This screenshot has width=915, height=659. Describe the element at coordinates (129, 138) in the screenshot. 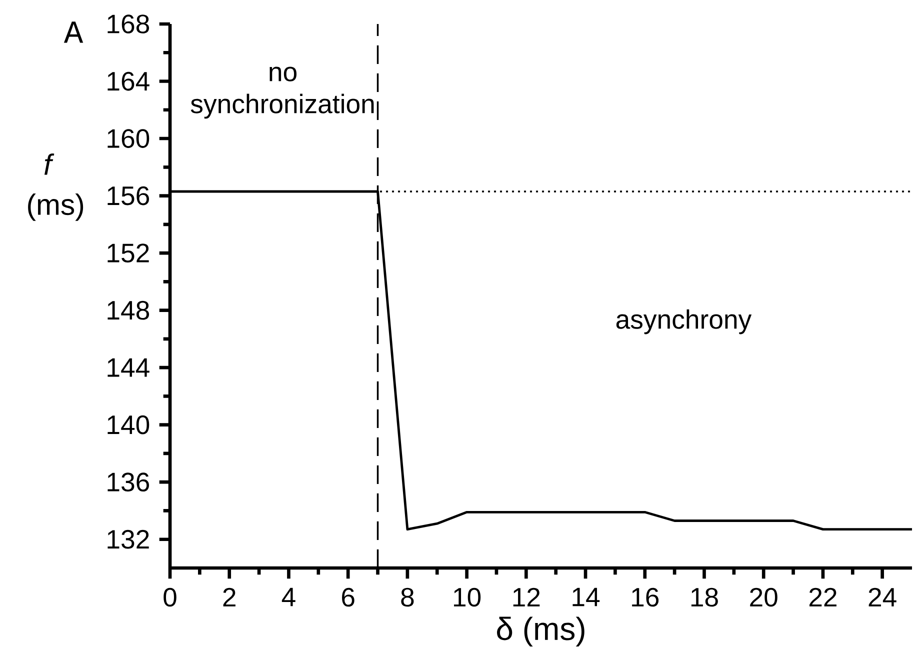

I see `y-tick-label: 160` at that location.